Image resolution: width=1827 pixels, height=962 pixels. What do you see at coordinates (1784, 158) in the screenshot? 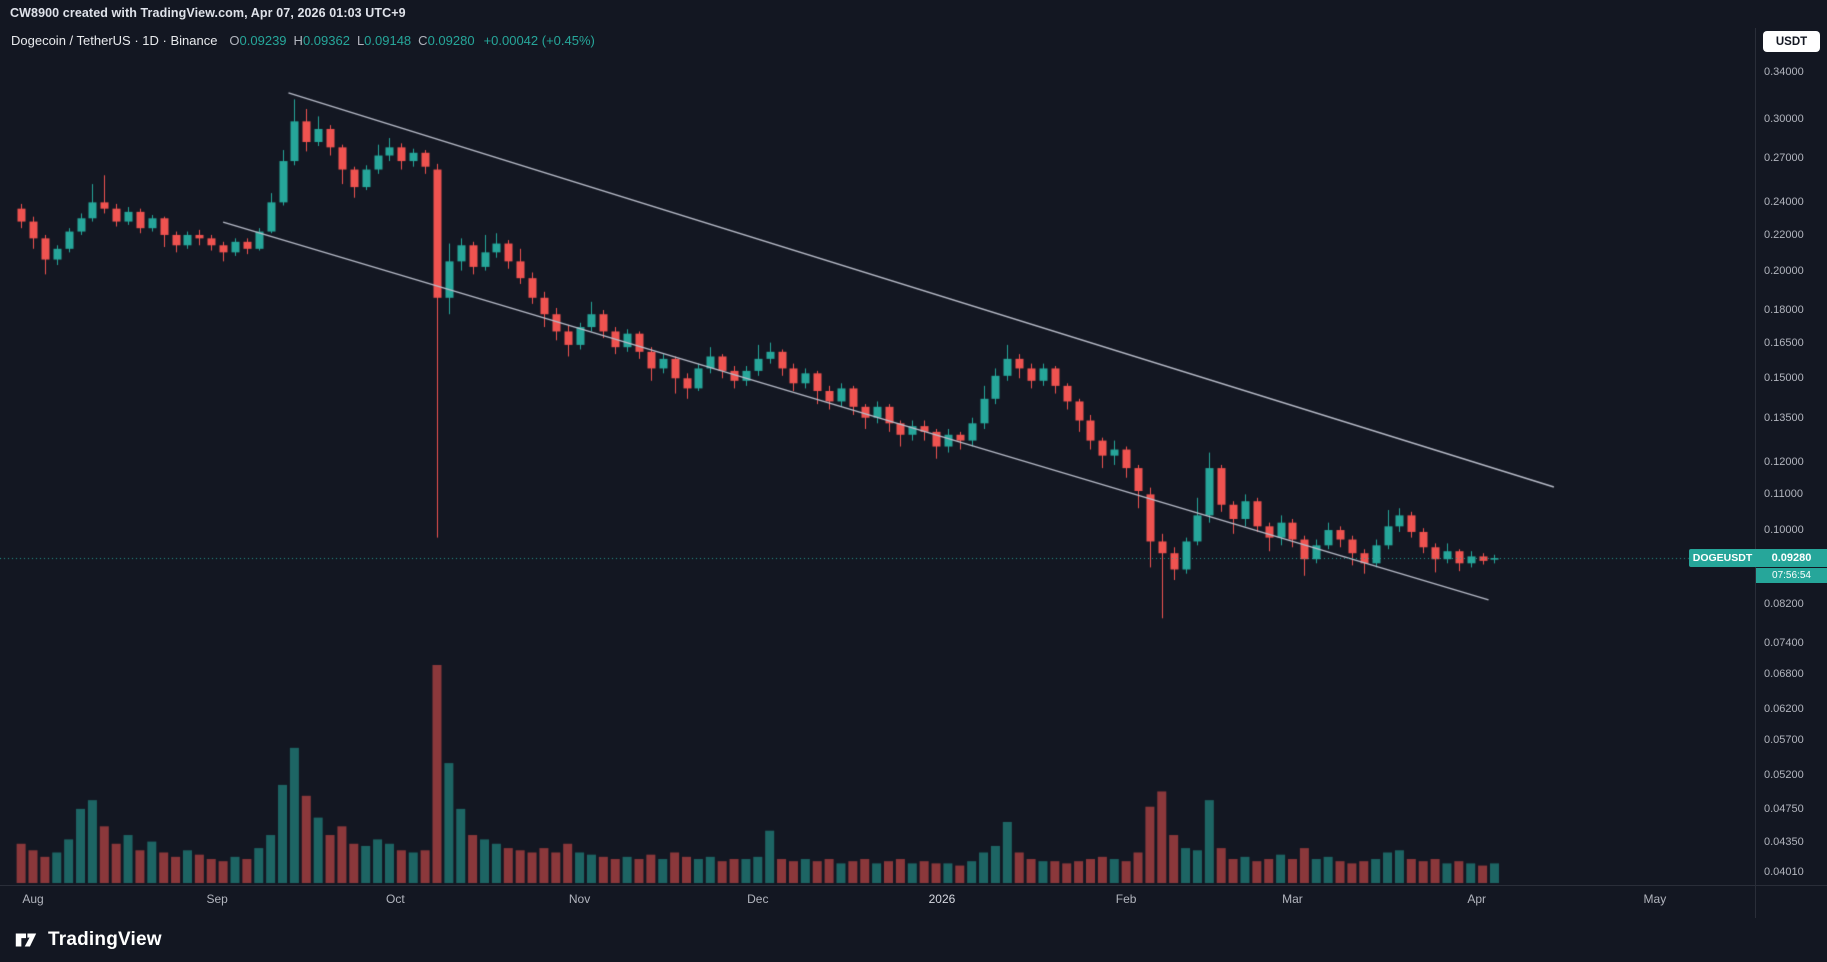
I see `price-tick: 0.27000` at bounding box center [1784, 158].